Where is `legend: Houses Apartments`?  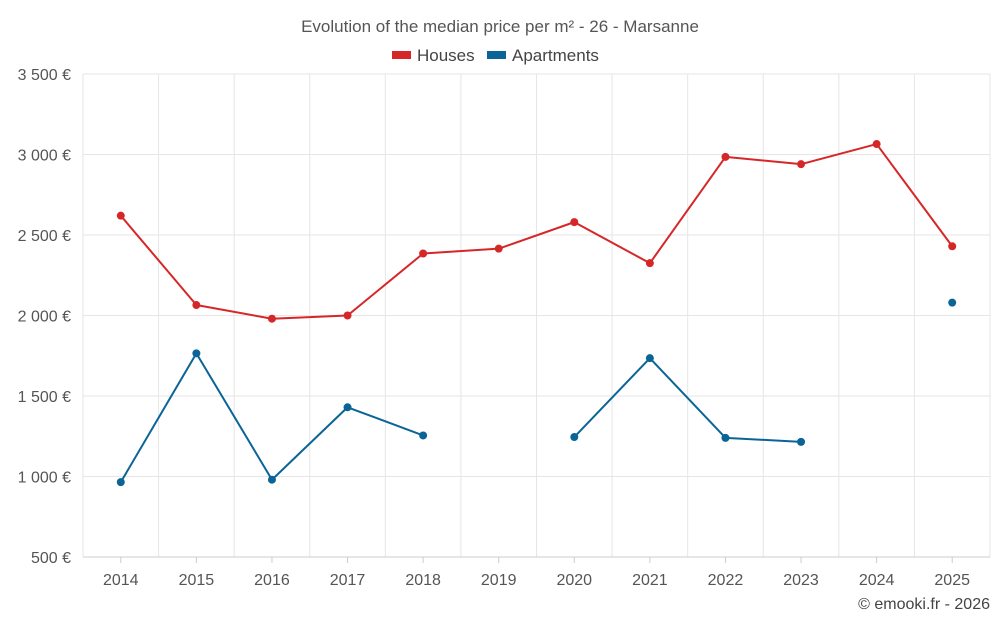 legend: Houses Apartments is located at coordinates (495, 55).